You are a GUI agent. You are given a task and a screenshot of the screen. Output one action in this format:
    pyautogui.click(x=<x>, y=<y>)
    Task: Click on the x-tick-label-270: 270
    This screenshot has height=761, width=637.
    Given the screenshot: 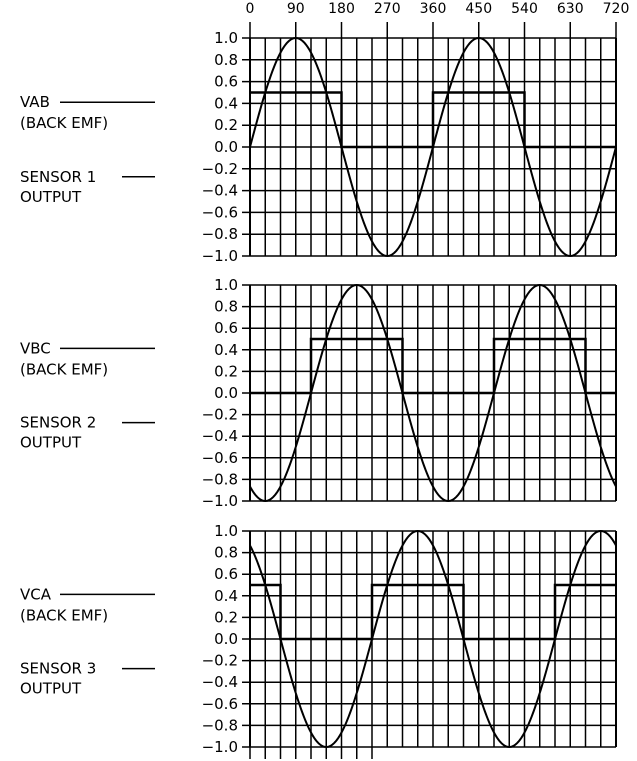 What is the action you would take?
    pyautogui.click(x=387, y=9)
    